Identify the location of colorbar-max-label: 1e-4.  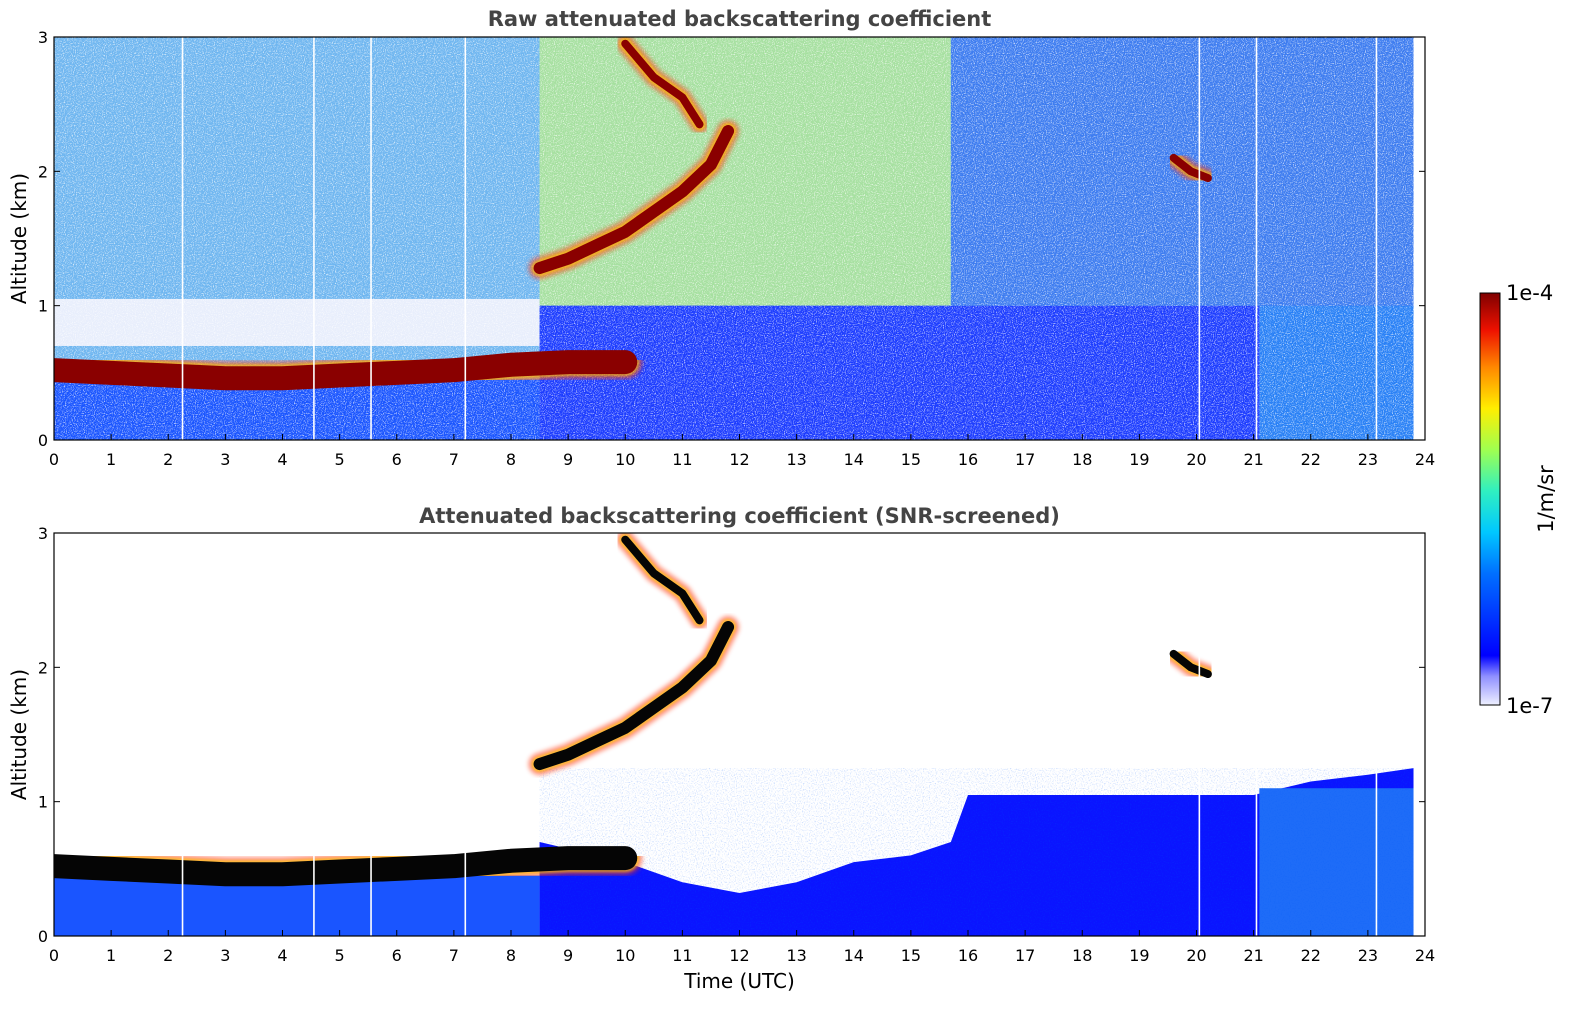
(1529, 293).